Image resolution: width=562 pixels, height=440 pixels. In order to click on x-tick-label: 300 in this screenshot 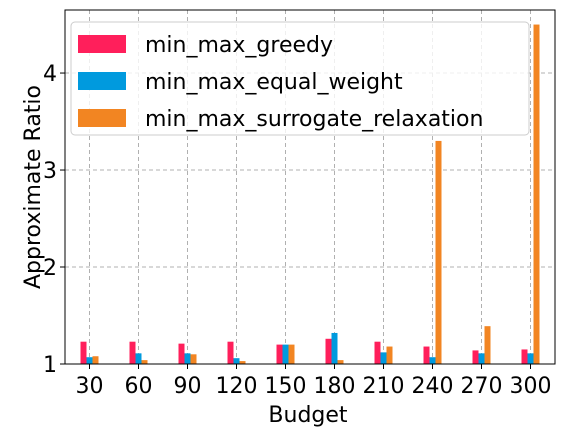, I will do `click(531, 386)`.